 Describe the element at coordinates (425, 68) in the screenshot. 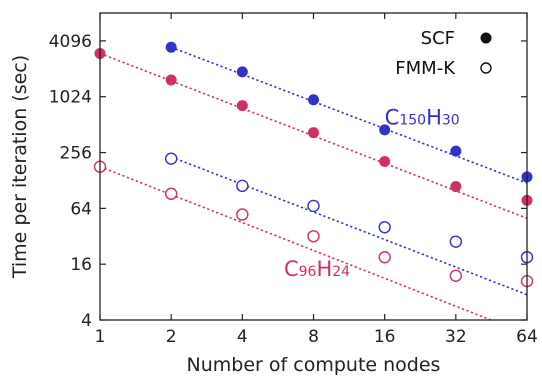

I see `legend-label-fmmk: FMM-K` at that location.